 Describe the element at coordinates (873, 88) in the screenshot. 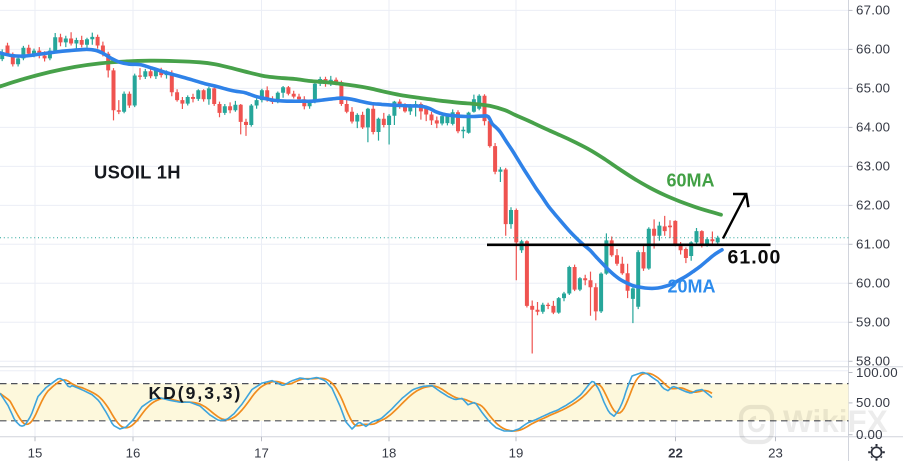

I see `svg-text: 65.00` at that location.